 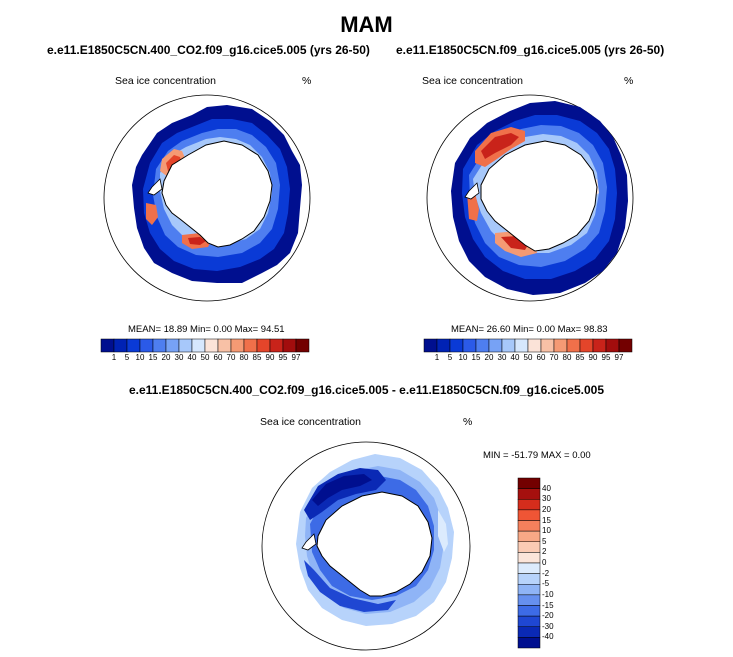 What do you see at coordinates (366, 24) in the screenshot?
I see `figure-title: MAM` at bounding box center [366, 24].